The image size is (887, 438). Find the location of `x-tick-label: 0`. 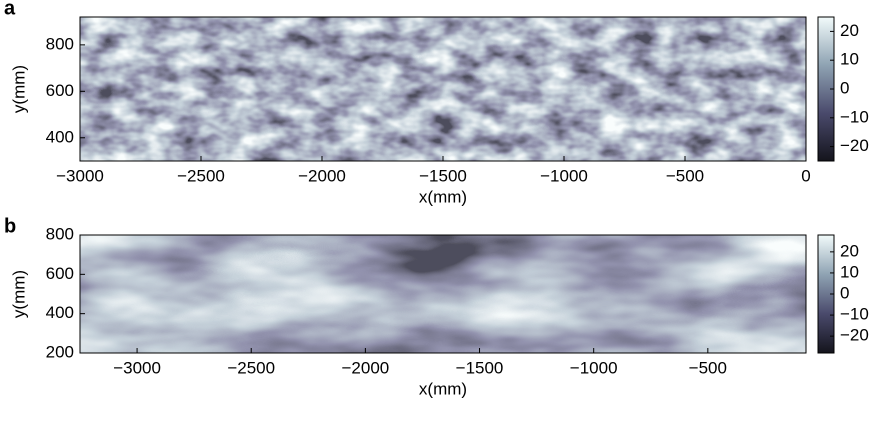

x-tick-label: 0 is located at coordinates (805, 175).